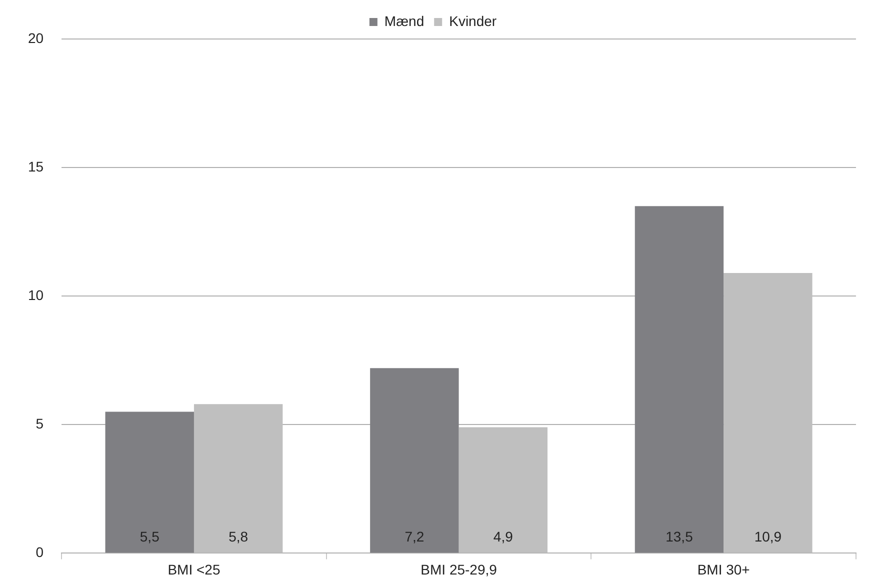 The width and height of the screenshot is (891, 587). I want to click on data-label: 5,5, so click(150, 536).